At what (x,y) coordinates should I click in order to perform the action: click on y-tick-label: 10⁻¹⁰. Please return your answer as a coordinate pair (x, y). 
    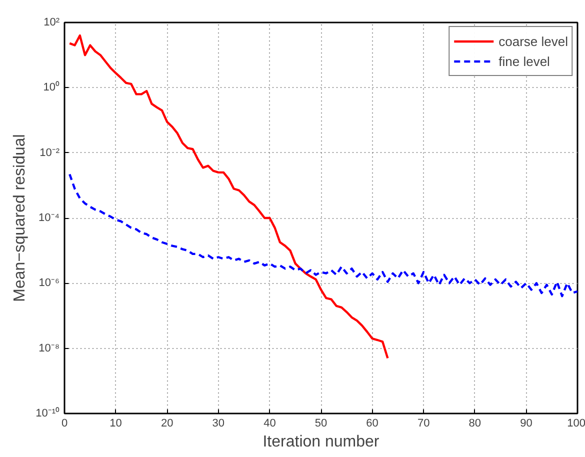
    Looking at the image, I should click on (48, 413).